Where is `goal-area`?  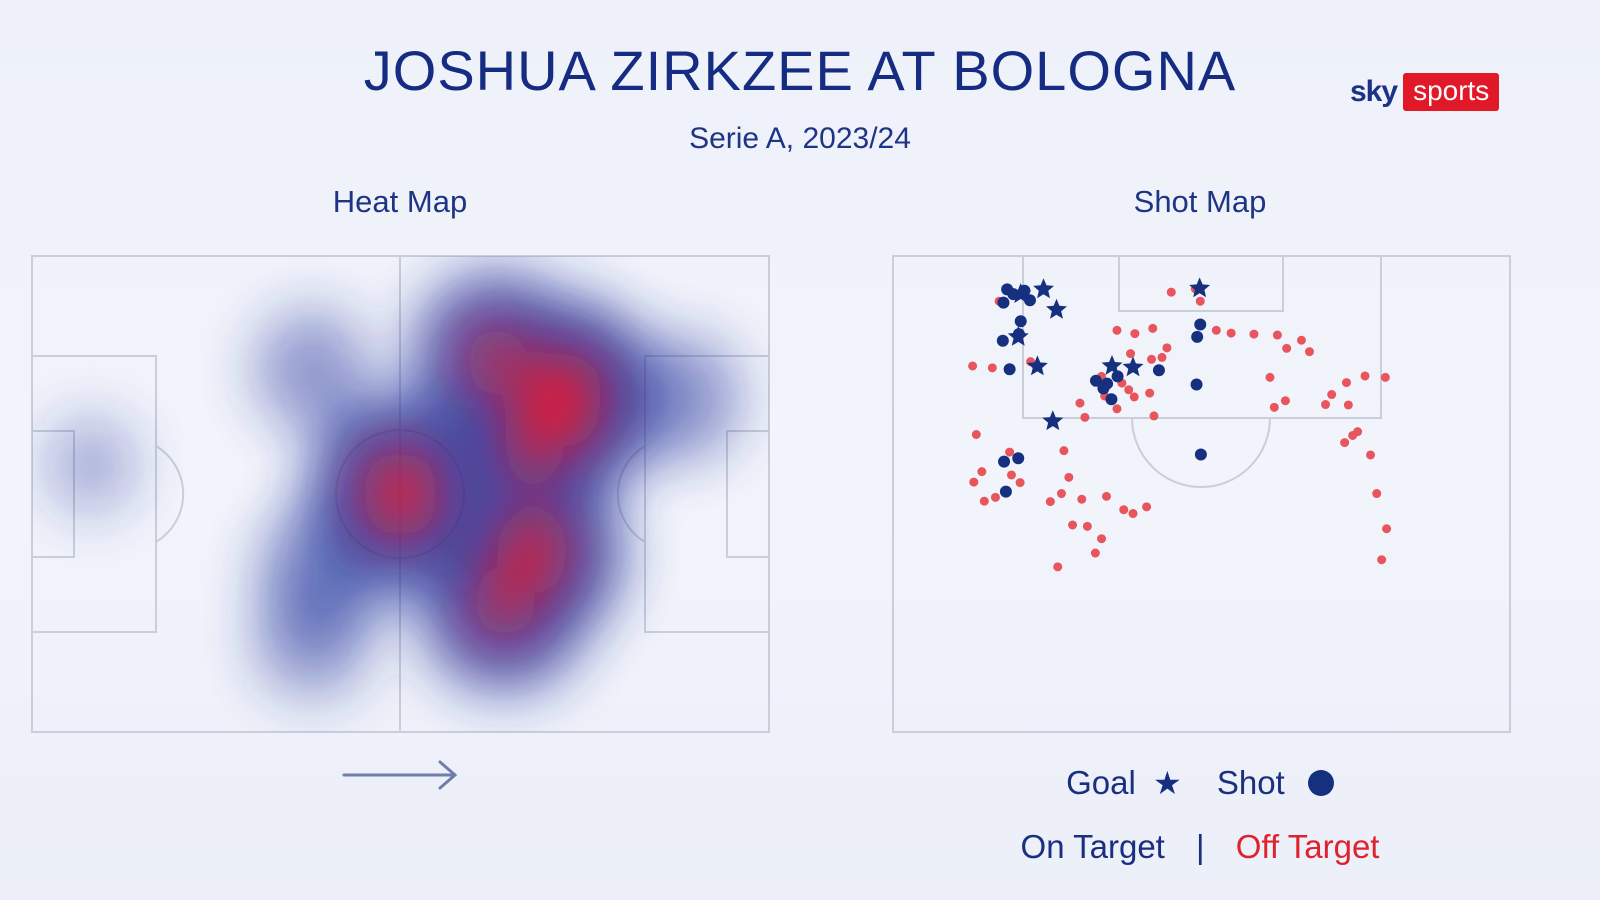
goal-area is located at coordinates (1201, 283).